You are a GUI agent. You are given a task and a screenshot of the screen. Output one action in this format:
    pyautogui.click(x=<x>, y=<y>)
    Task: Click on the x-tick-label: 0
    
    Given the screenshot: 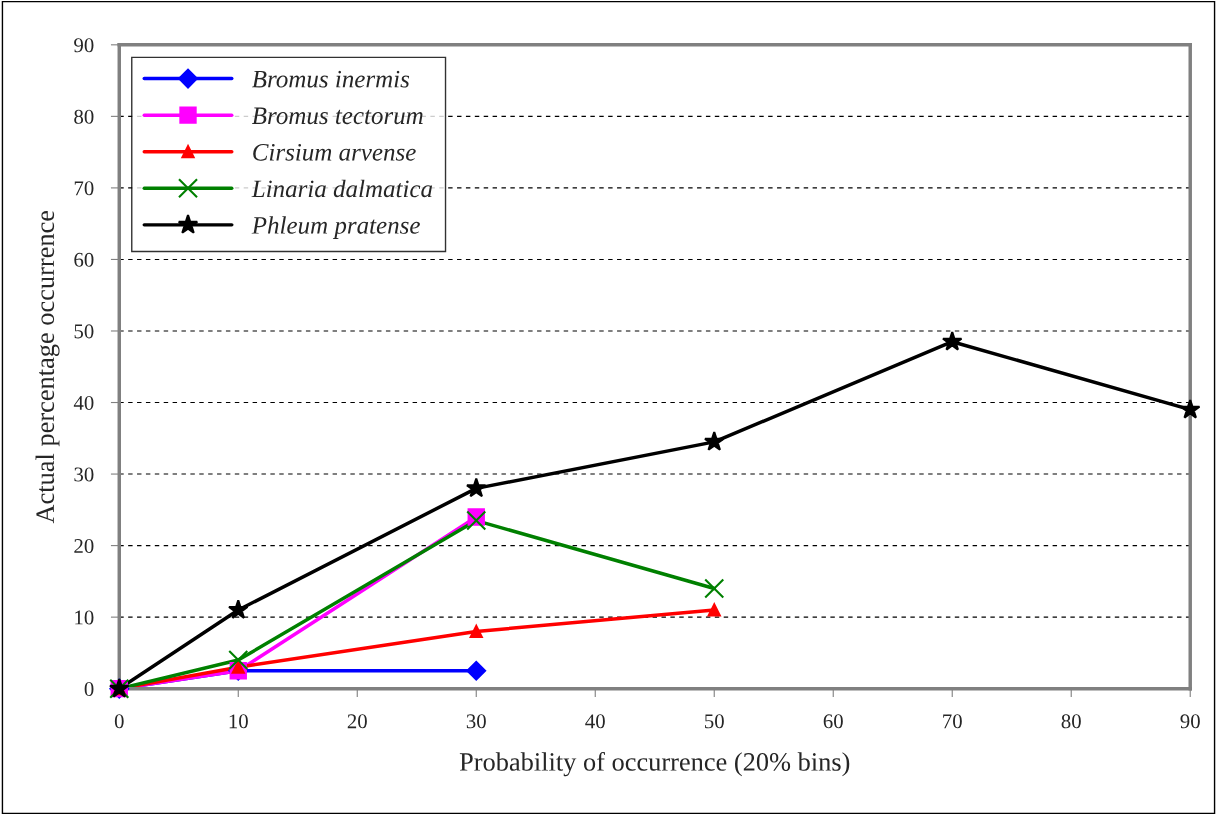 What is the action you would take?
    pyautogui.click(x=119, y=721)
    